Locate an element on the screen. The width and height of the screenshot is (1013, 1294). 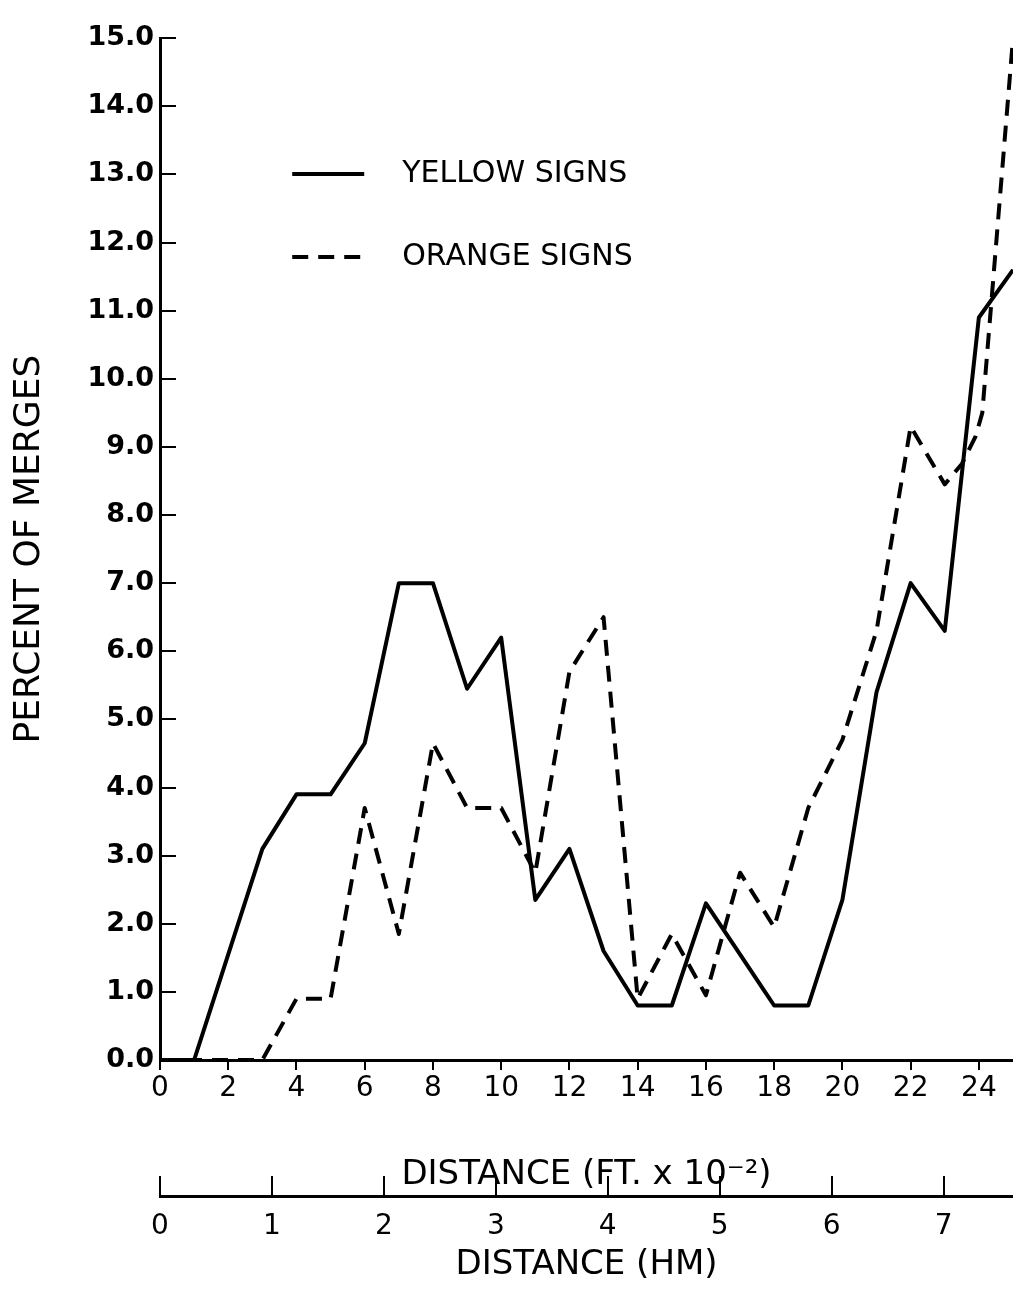
x-tick-label: 18 is located at coordinates (774, 1087).